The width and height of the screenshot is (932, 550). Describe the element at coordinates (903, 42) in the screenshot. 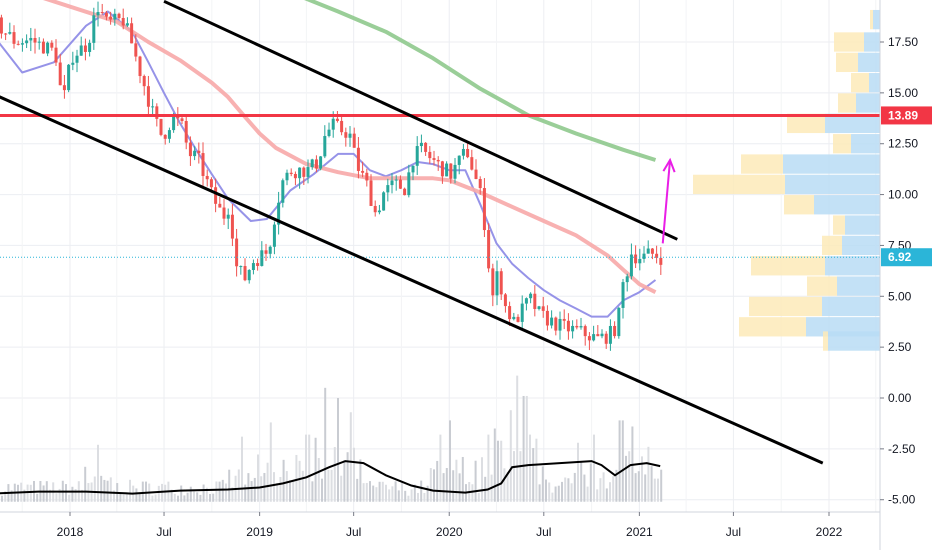

I see `y-tick-label: 17.50` at that location.